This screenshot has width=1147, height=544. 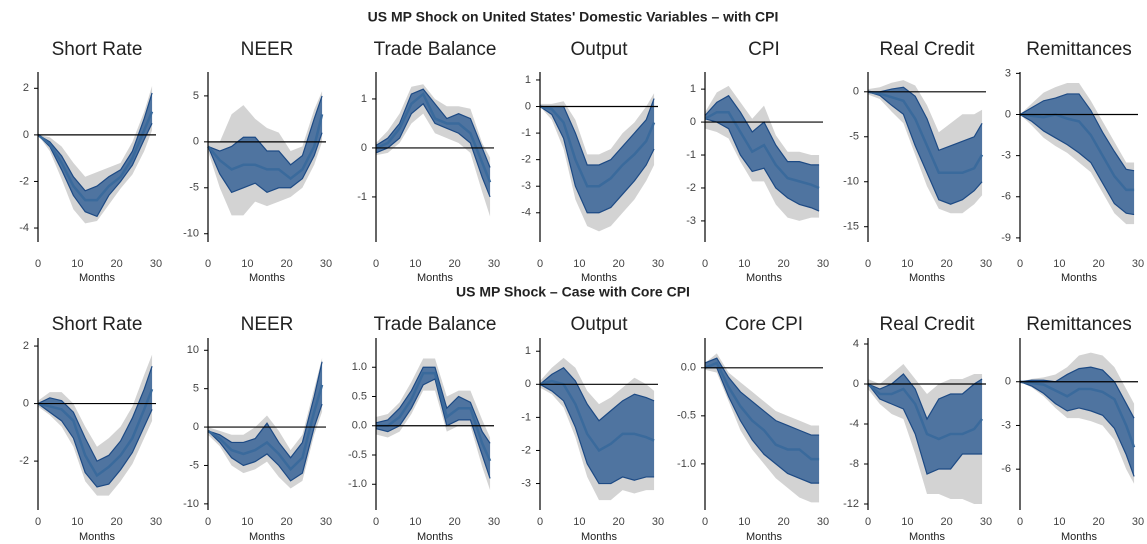 I want to click on panel-title: Core CPI, so click(x=764, y=324).